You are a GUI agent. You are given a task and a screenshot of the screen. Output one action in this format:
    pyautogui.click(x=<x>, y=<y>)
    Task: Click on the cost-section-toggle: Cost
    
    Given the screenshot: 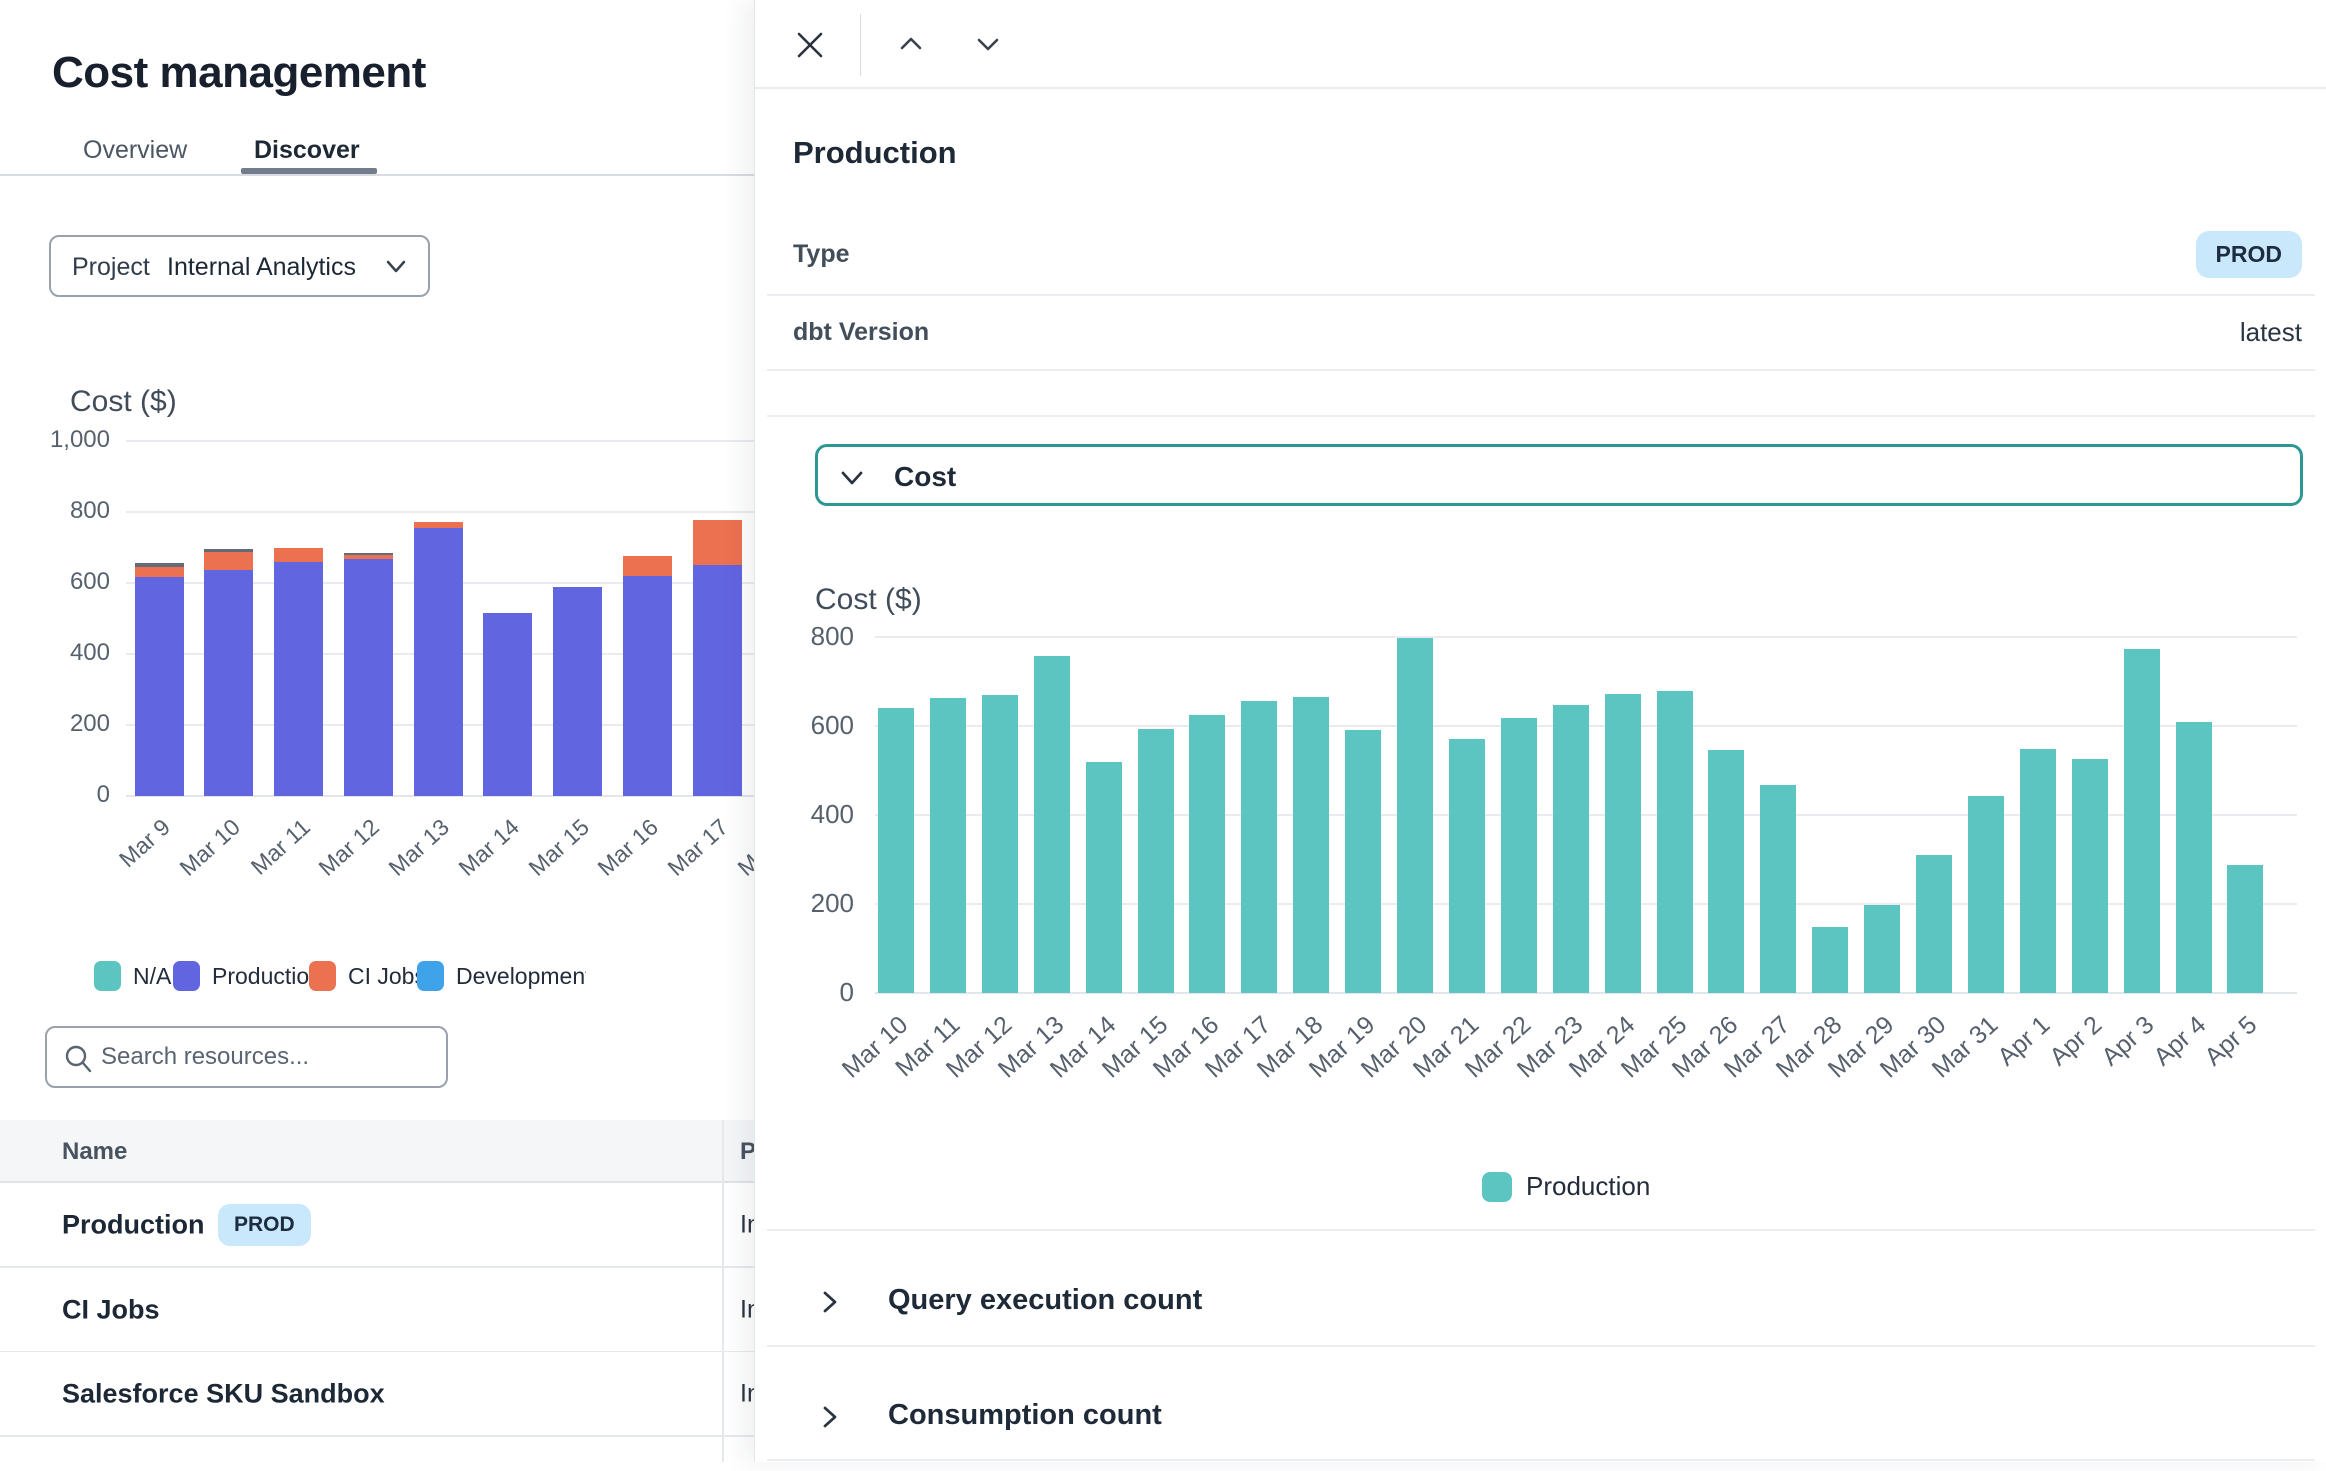 What is the action you would take?
    pyautogui.click(x=1559, y=475)
    